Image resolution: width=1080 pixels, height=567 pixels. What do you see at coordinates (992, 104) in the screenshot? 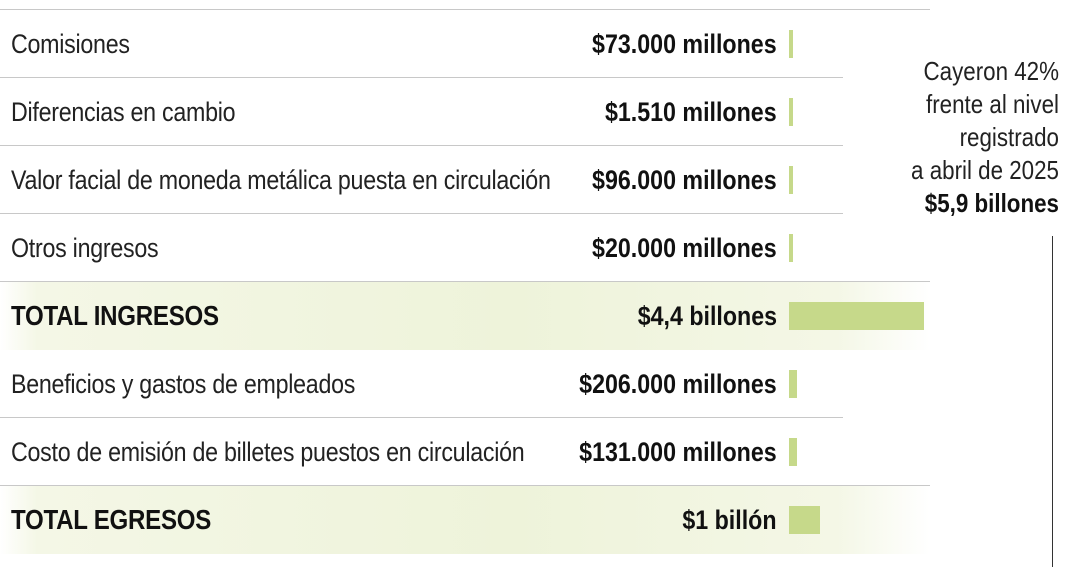
I see `annotation-line: frente al nivel` at bounding box center [992, 104].